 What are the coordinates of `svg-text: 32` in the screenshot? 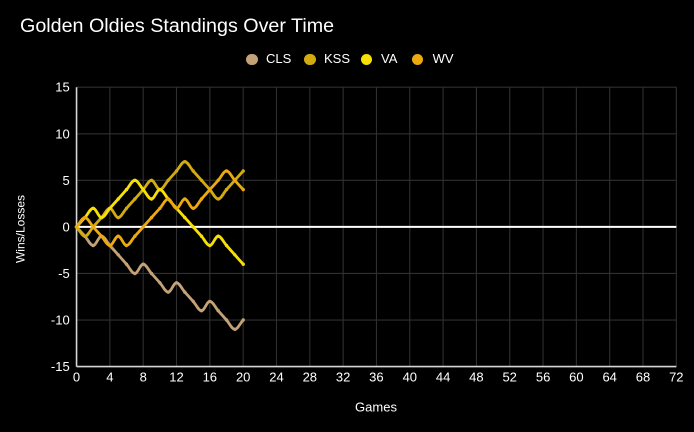 It's located at (343, 377).